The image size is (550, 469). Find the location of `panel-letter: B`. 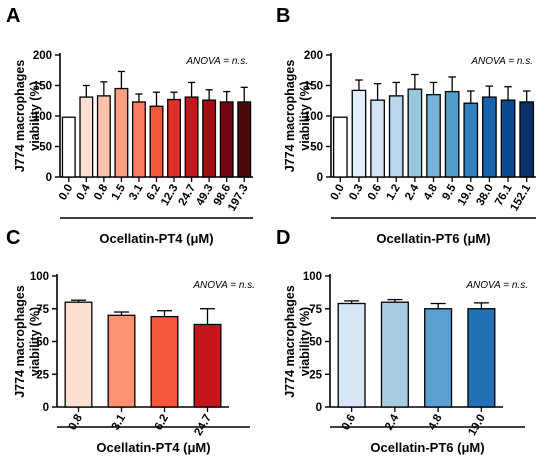

panel-letter: B is located at coordinates (283, 16).